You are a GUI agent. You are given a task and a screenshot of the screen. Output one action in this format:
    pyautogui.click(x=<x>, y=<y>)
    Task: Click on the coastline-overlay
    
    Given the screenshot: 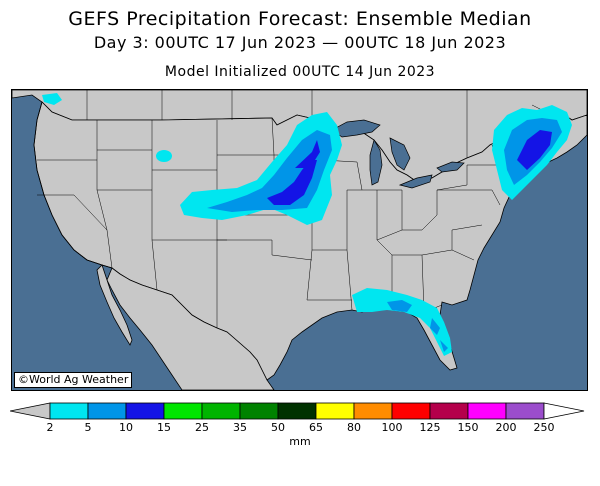 What is the action you would take?
    pyautogui.click(x=73, y=185)
    